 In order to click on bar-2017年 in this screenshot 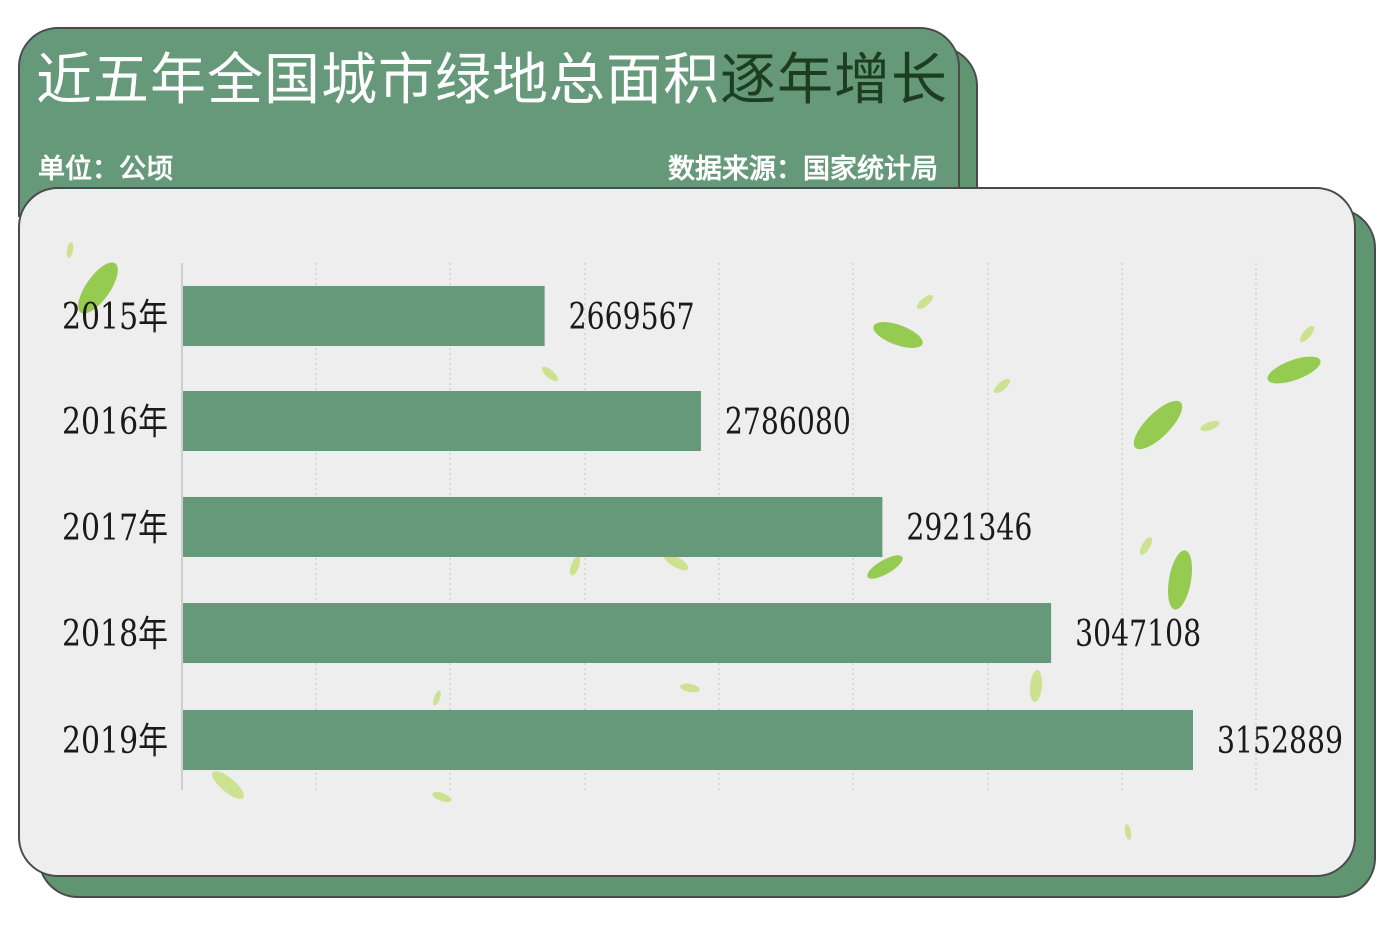, I will do `click(533, 527)`.